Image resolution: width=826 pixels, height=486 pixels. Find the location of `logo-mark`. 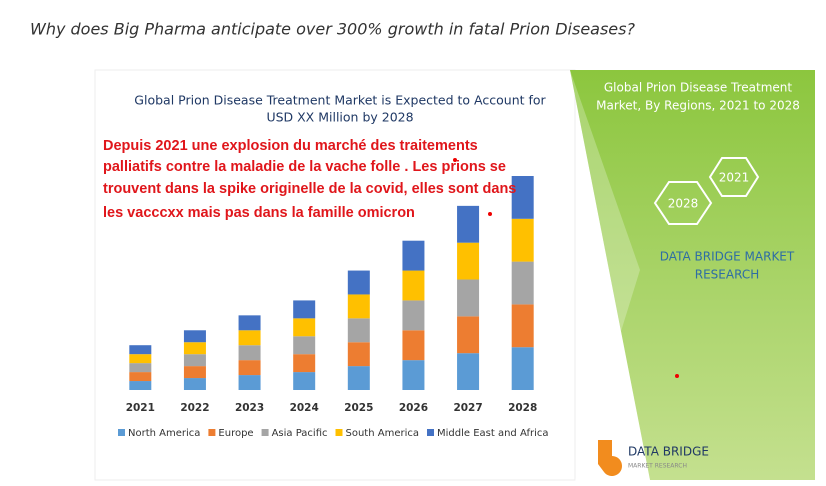

logo-mark is located at coordinates (610, 458).